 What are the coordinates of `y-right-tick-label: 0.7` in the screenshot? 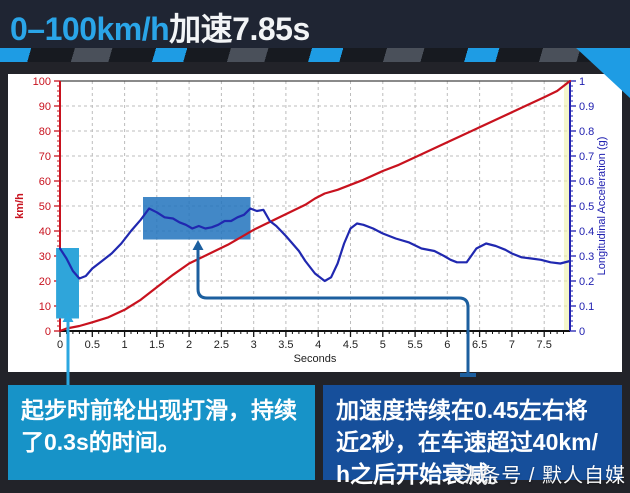 It's located at (586, 157).